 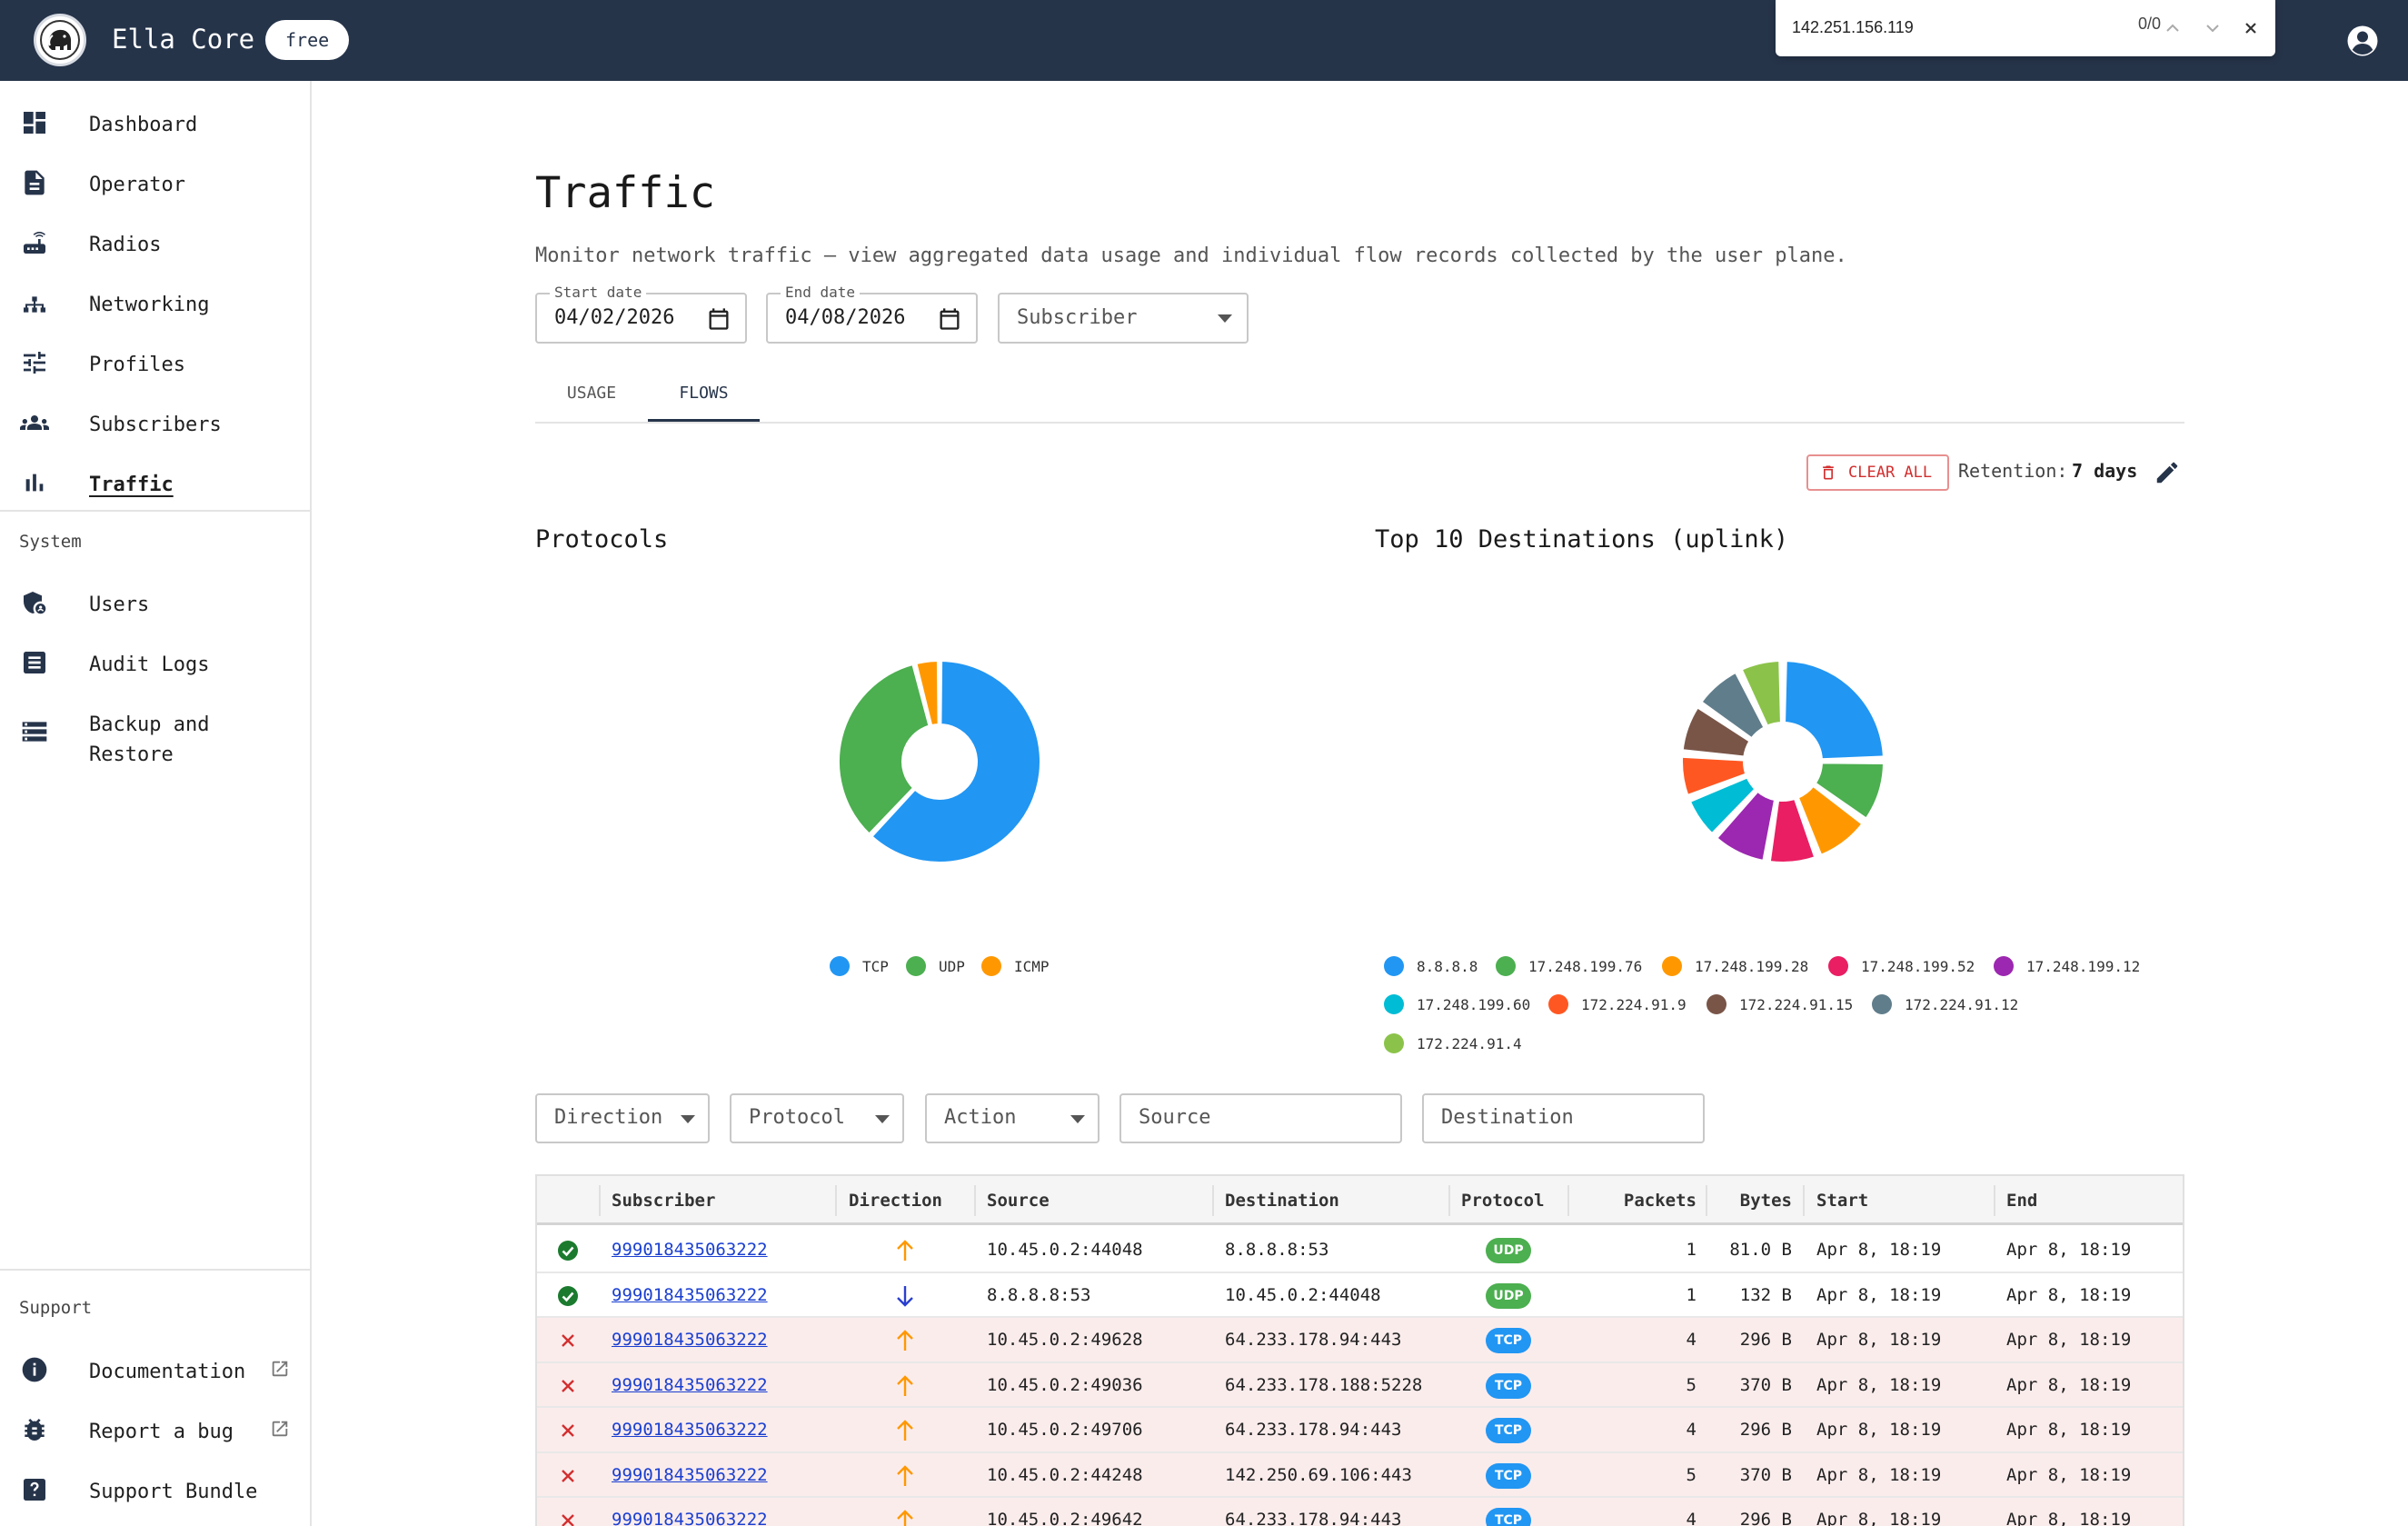 What do you see at coordinates (1124, 318) in the screenshot?
I see `subscriber-select: Subscriber` at bounding box center [1124, 318].